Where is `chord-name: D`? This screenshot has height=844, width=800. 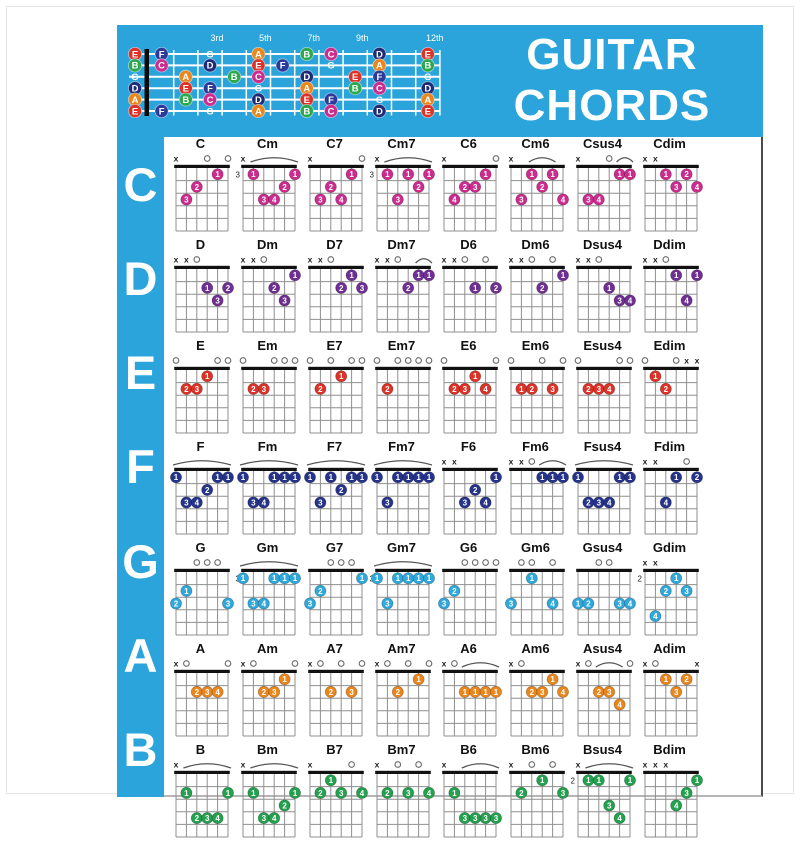 chord-name: D is located at coordinates (200, 244).